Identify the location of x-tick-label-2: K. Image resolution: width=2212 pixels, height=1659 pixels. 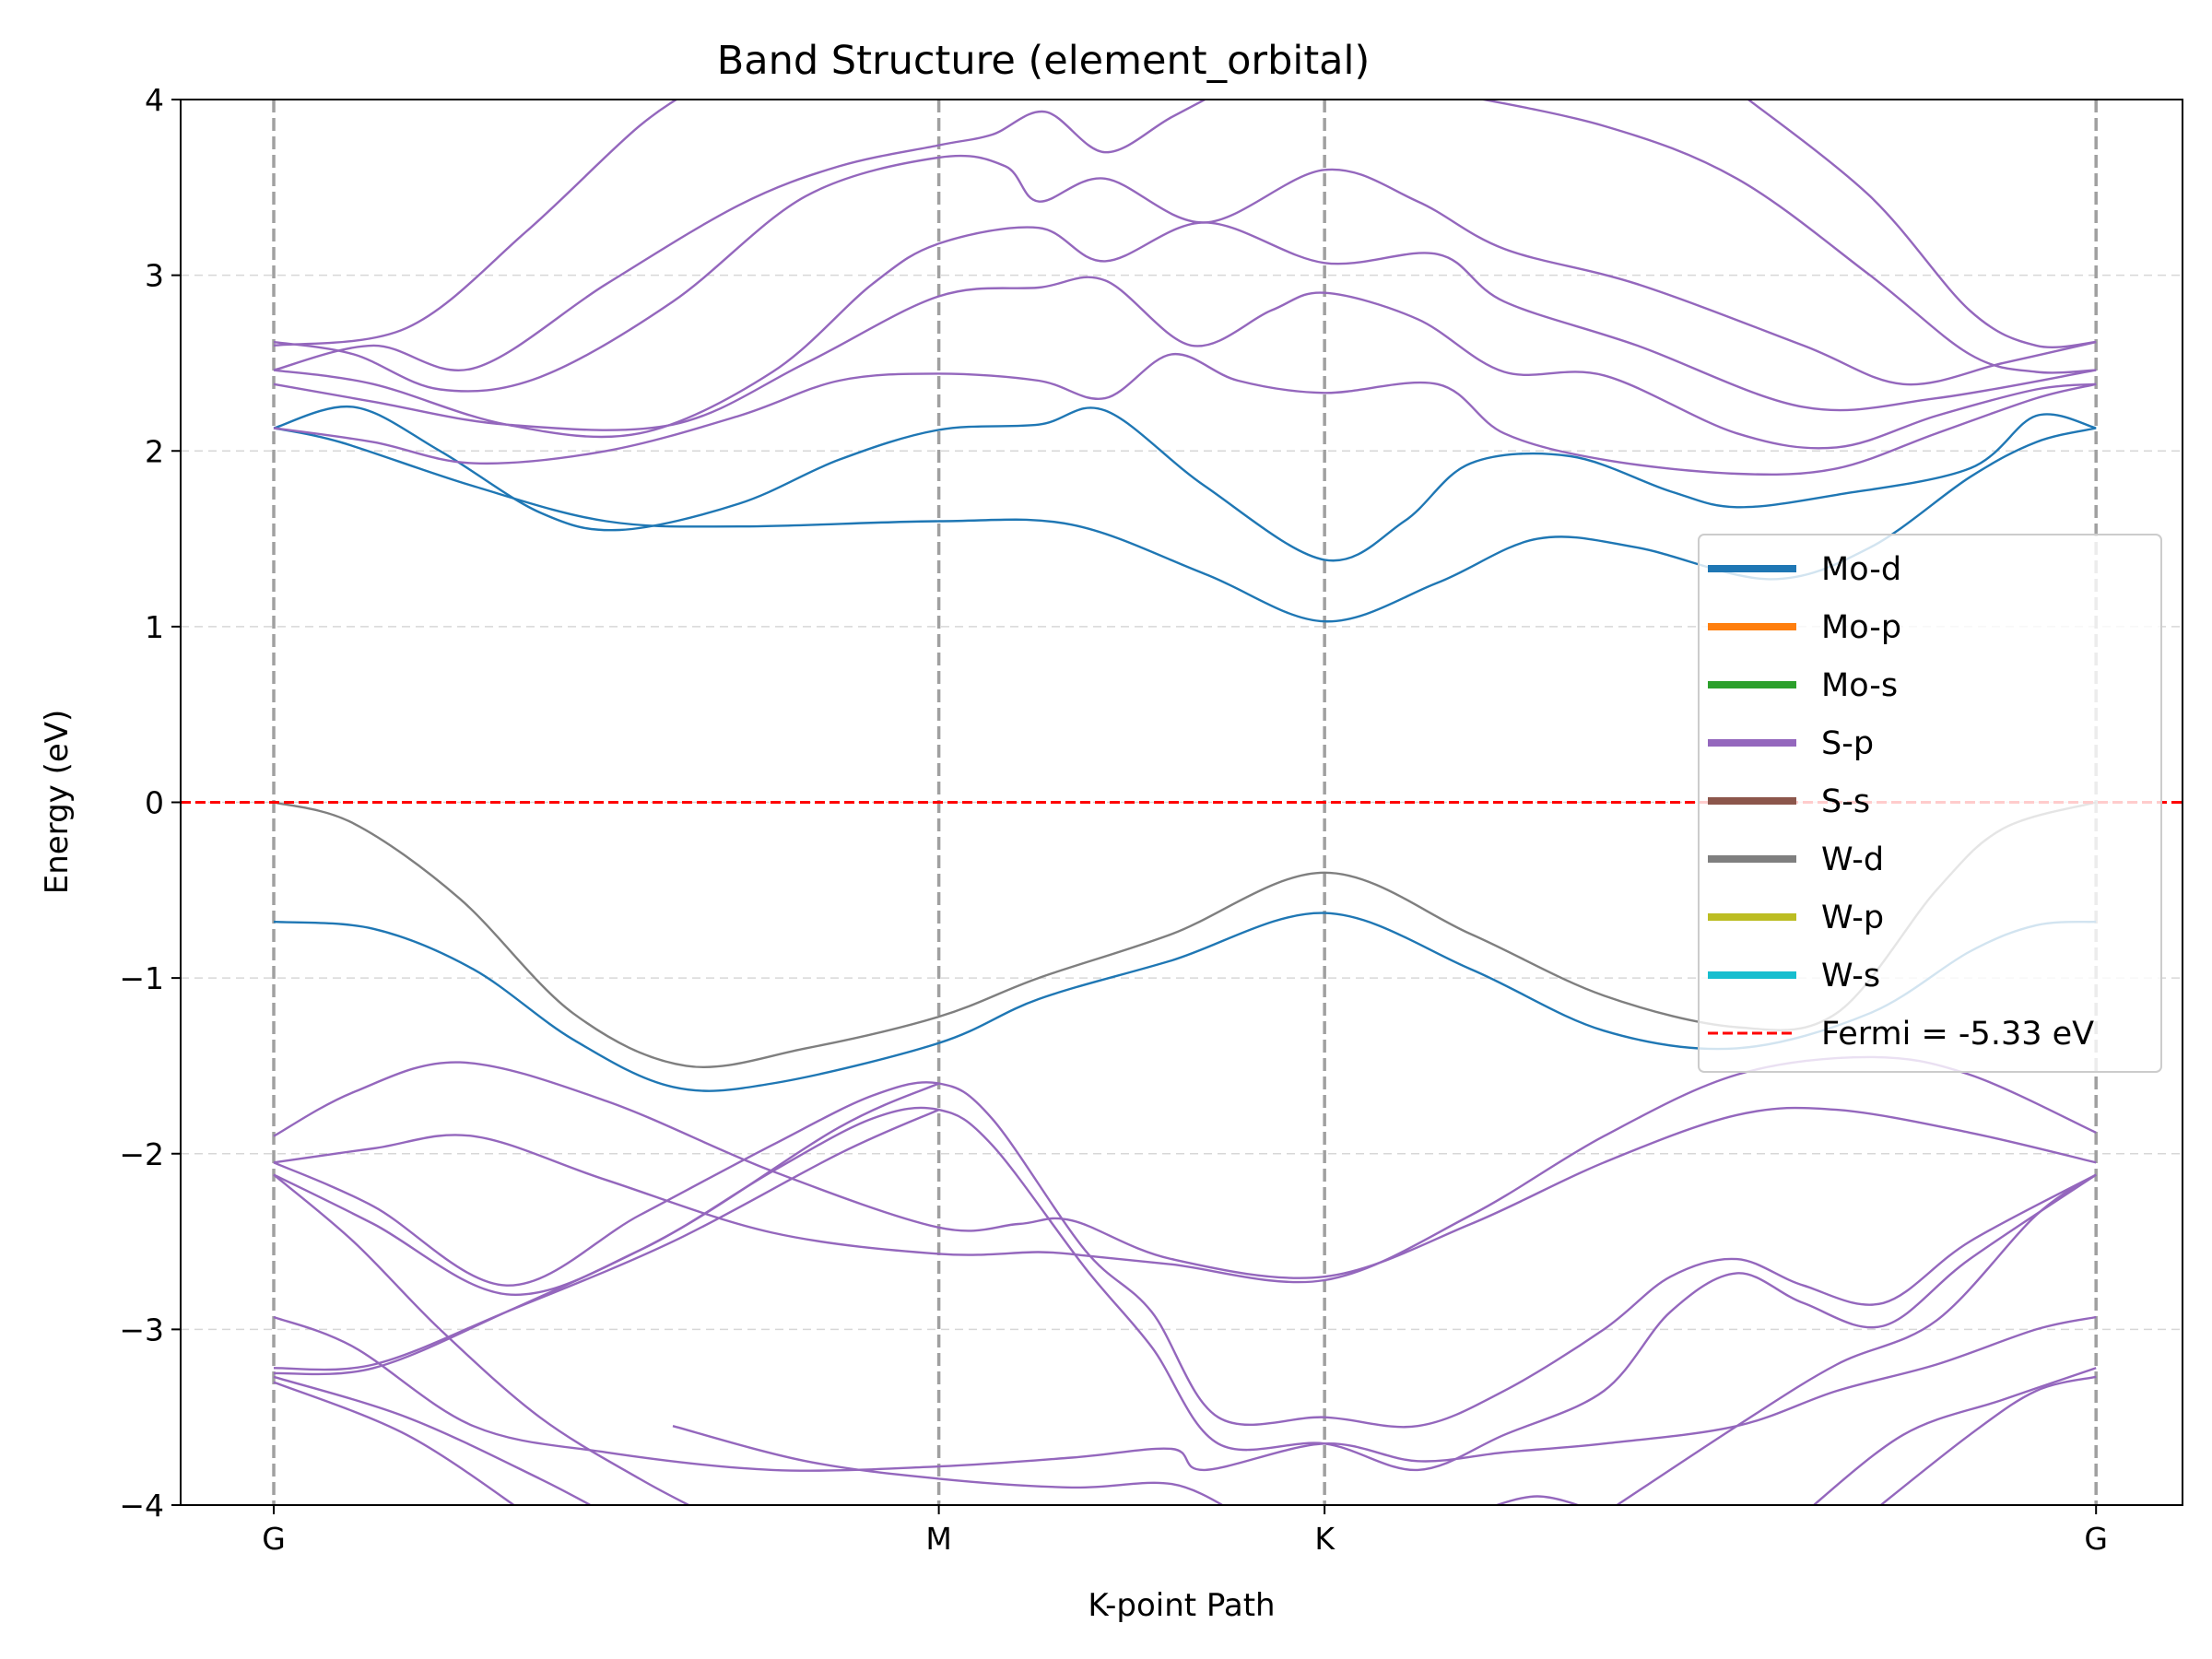
(1324, 1539).